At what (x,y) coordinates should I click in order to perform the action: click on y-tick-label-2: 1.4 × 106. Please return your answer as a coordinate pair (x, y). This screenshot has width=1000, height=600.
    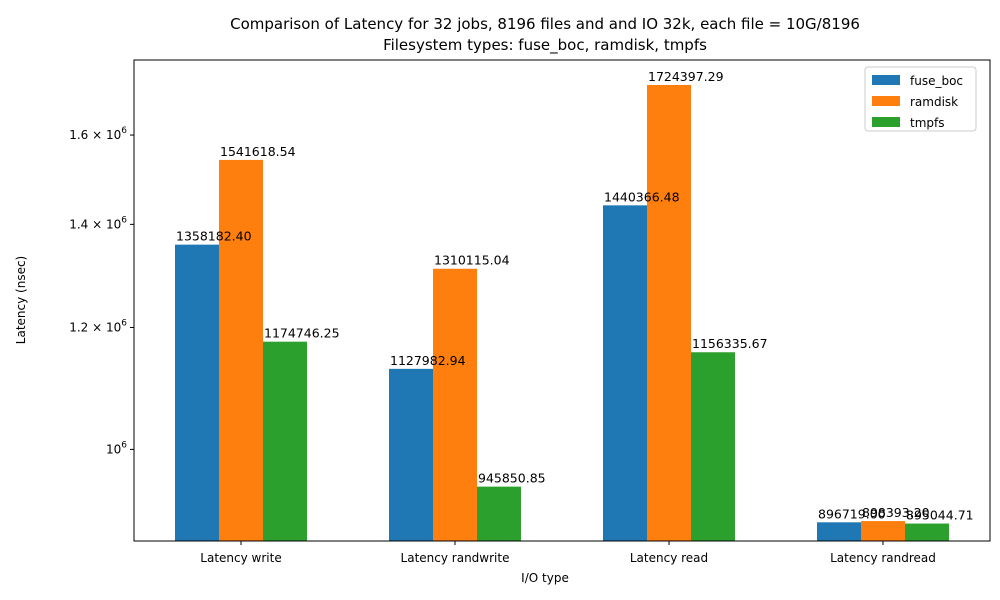
    Looking at the image, I should click on (98, 223).